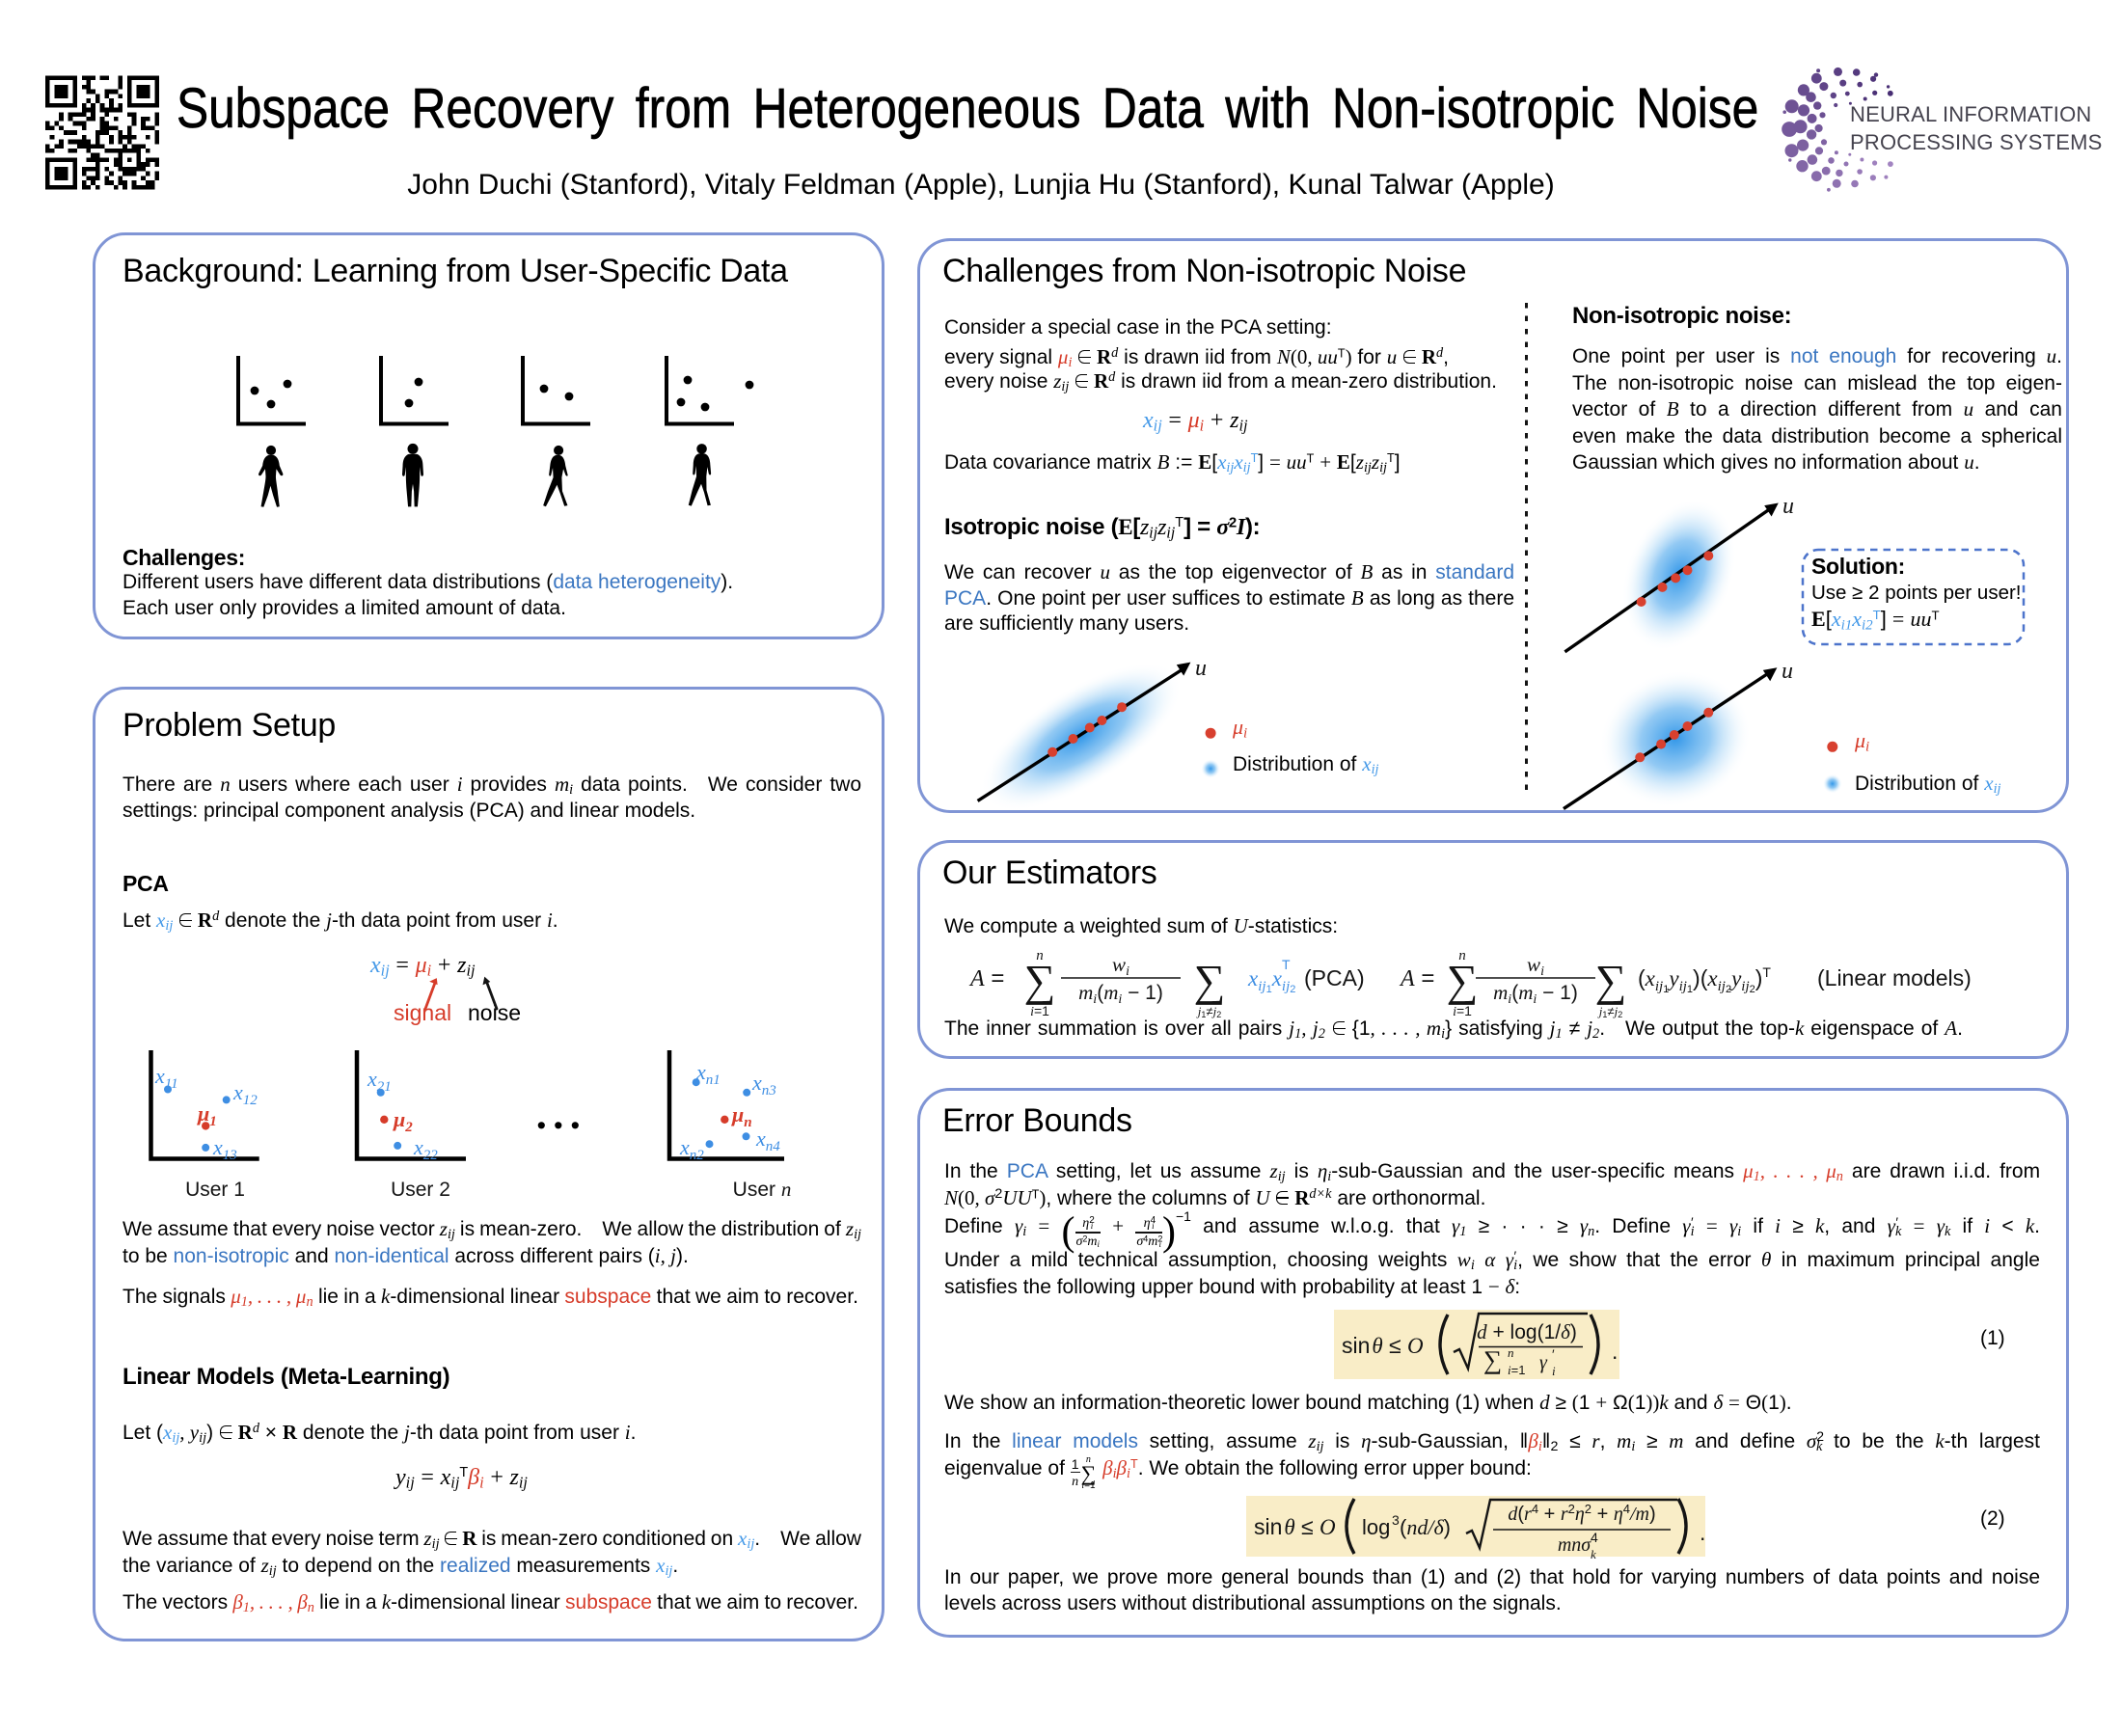 The image size is (2122, 1736). Describe the element at coordinates (1705, 980) in the screenshot. I see `svg-text: (xij1yij1)(xij2yij2)T` at that location.